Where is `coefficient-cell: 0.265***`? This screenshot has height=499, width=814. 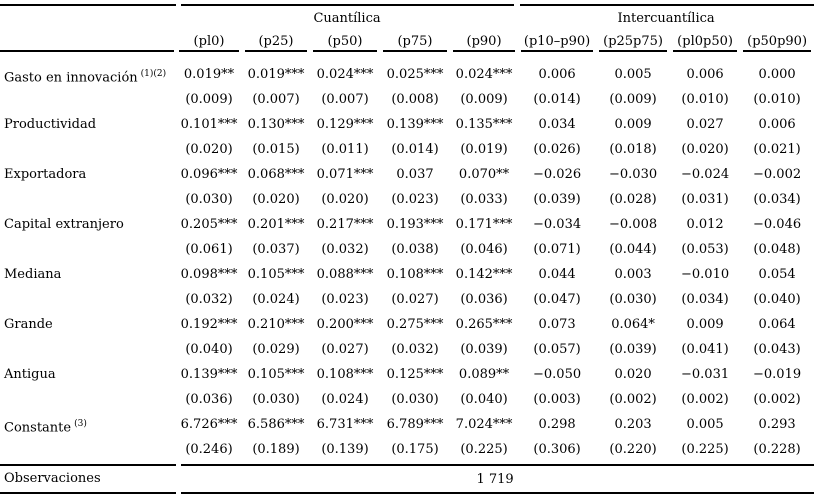
coefficient-cell: 0.265*** is located at coordinates (484, 324).